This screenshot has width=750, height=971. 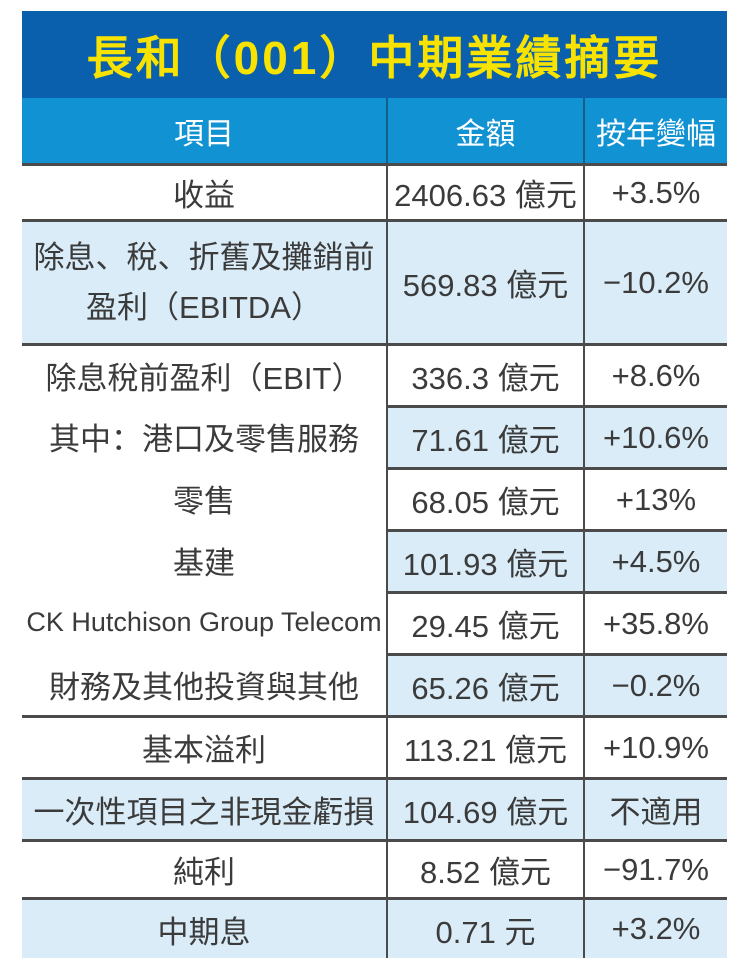 I want to click on table-row: 其中：港口及零售服務 71.61 億元 +10.6%, so click(x=374, y=436).